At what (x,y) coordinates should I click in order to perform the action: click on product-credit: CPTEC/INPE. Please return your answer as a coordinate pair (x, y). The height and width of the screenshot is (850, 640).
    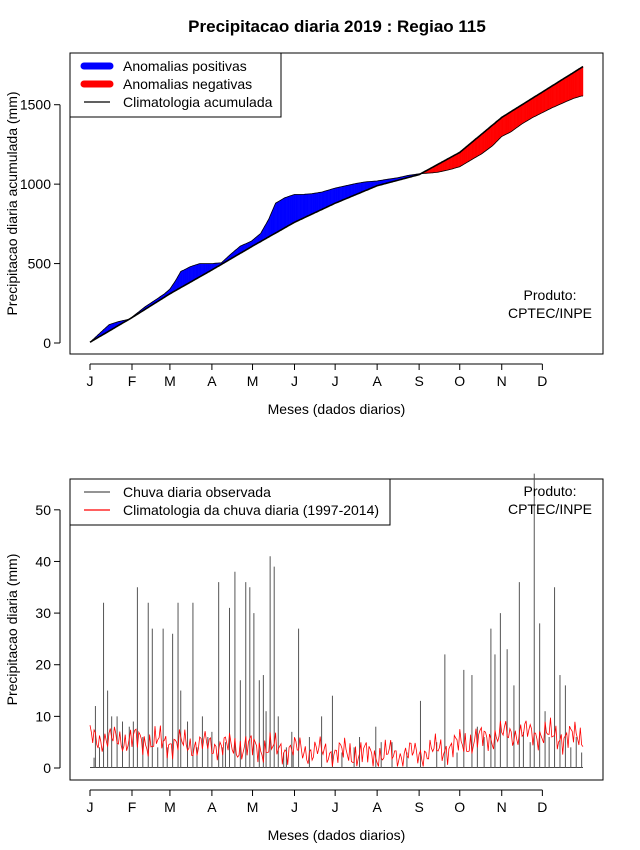
    Looking at the image, I should click on (550, 509).